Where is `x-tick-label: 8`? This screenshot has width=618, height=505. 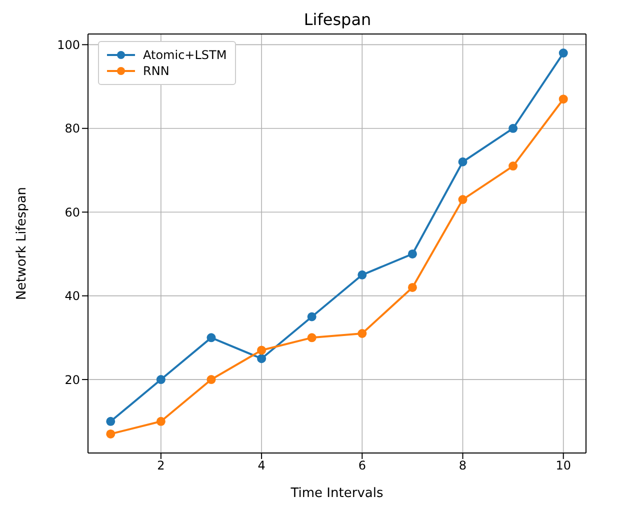
x-tick-label: 8 is located at coordinates (462, 465).